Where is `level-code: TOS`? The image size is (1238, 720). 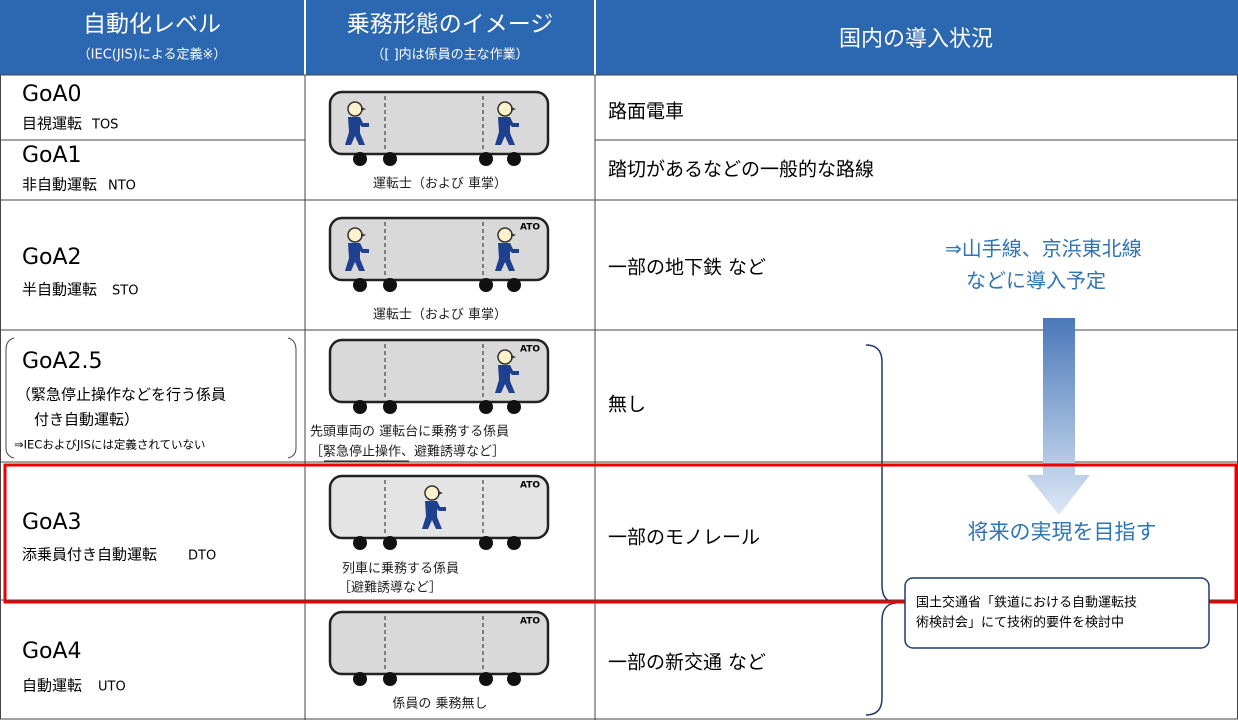 level-code: TOS is located at coordinates (104, 125).